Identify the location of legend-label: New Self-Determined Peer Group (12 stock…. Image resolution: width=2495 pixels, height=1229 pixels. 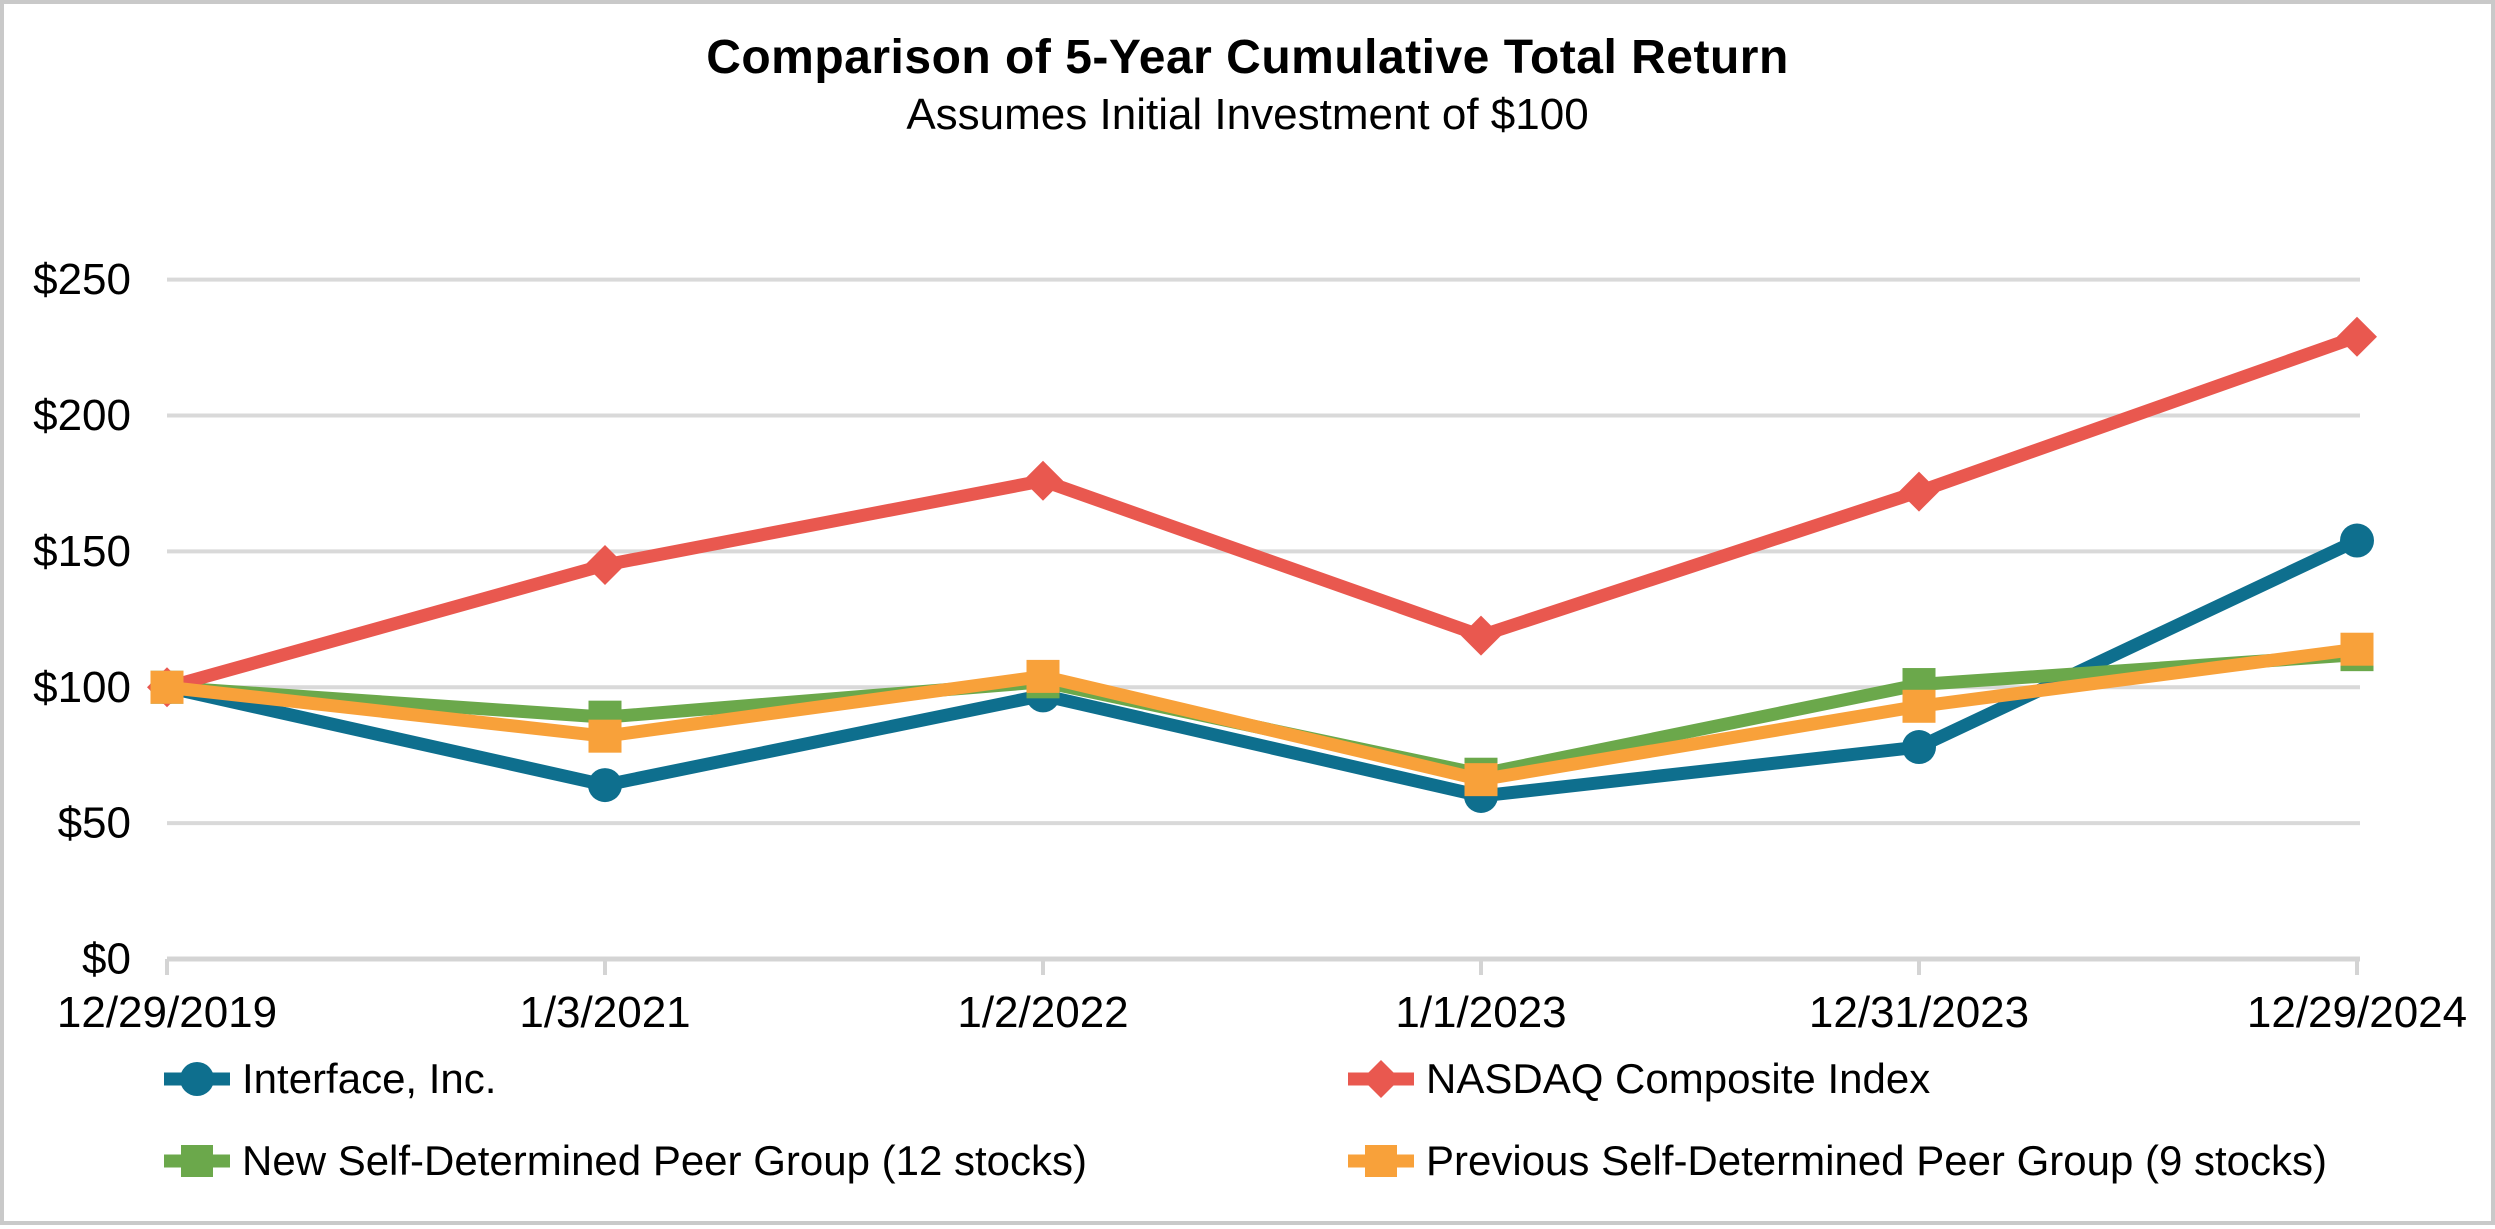
(664, 1160).